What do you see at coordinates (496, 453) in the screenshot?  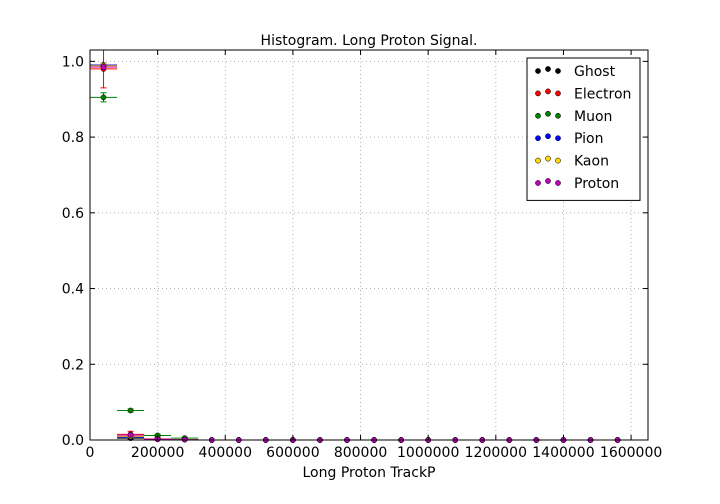 I see `x-tick-label: 1200000` at bounding box center [496, 453].